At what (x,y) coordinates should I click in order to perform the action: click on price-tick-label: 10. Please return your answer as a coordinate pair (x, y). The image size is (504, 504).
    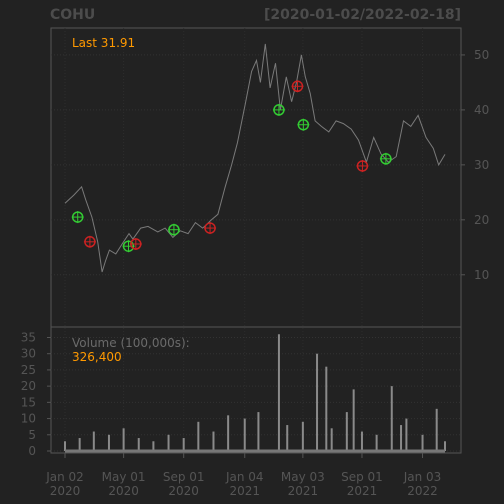
    Looking at the image, I should click on (481, 275).